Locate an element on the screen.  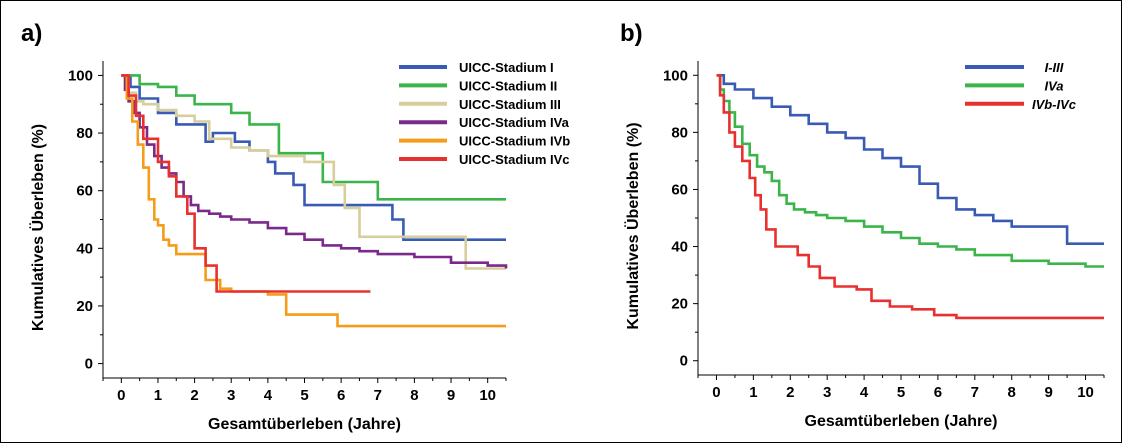
legend-label: UICC-Stadium I is located at coordinates (506, 67).